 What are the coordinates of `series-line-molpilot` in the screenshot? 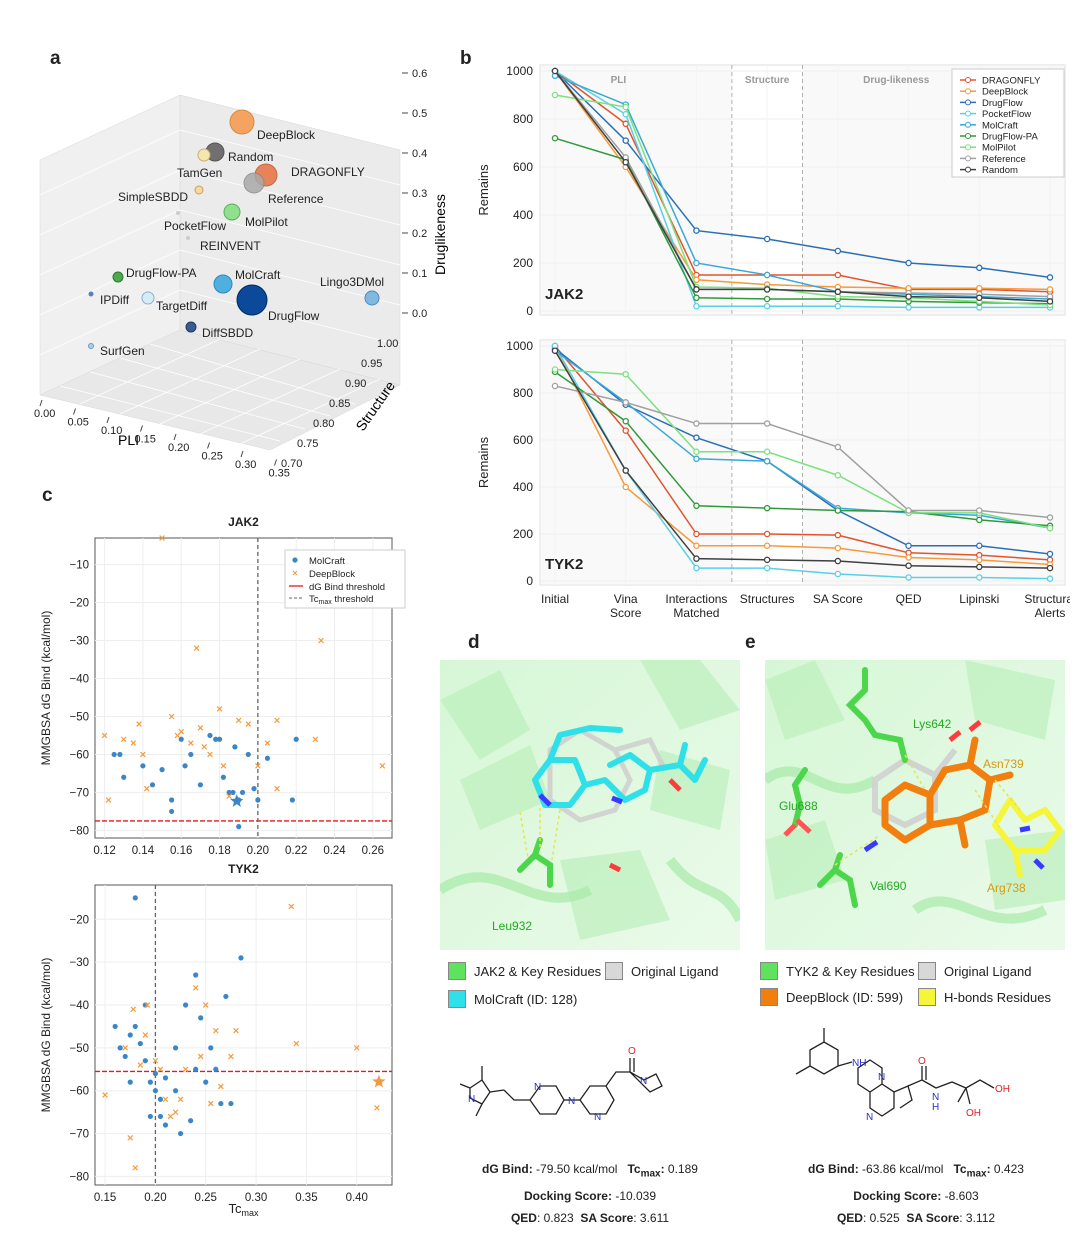 It's located at (802, 200).